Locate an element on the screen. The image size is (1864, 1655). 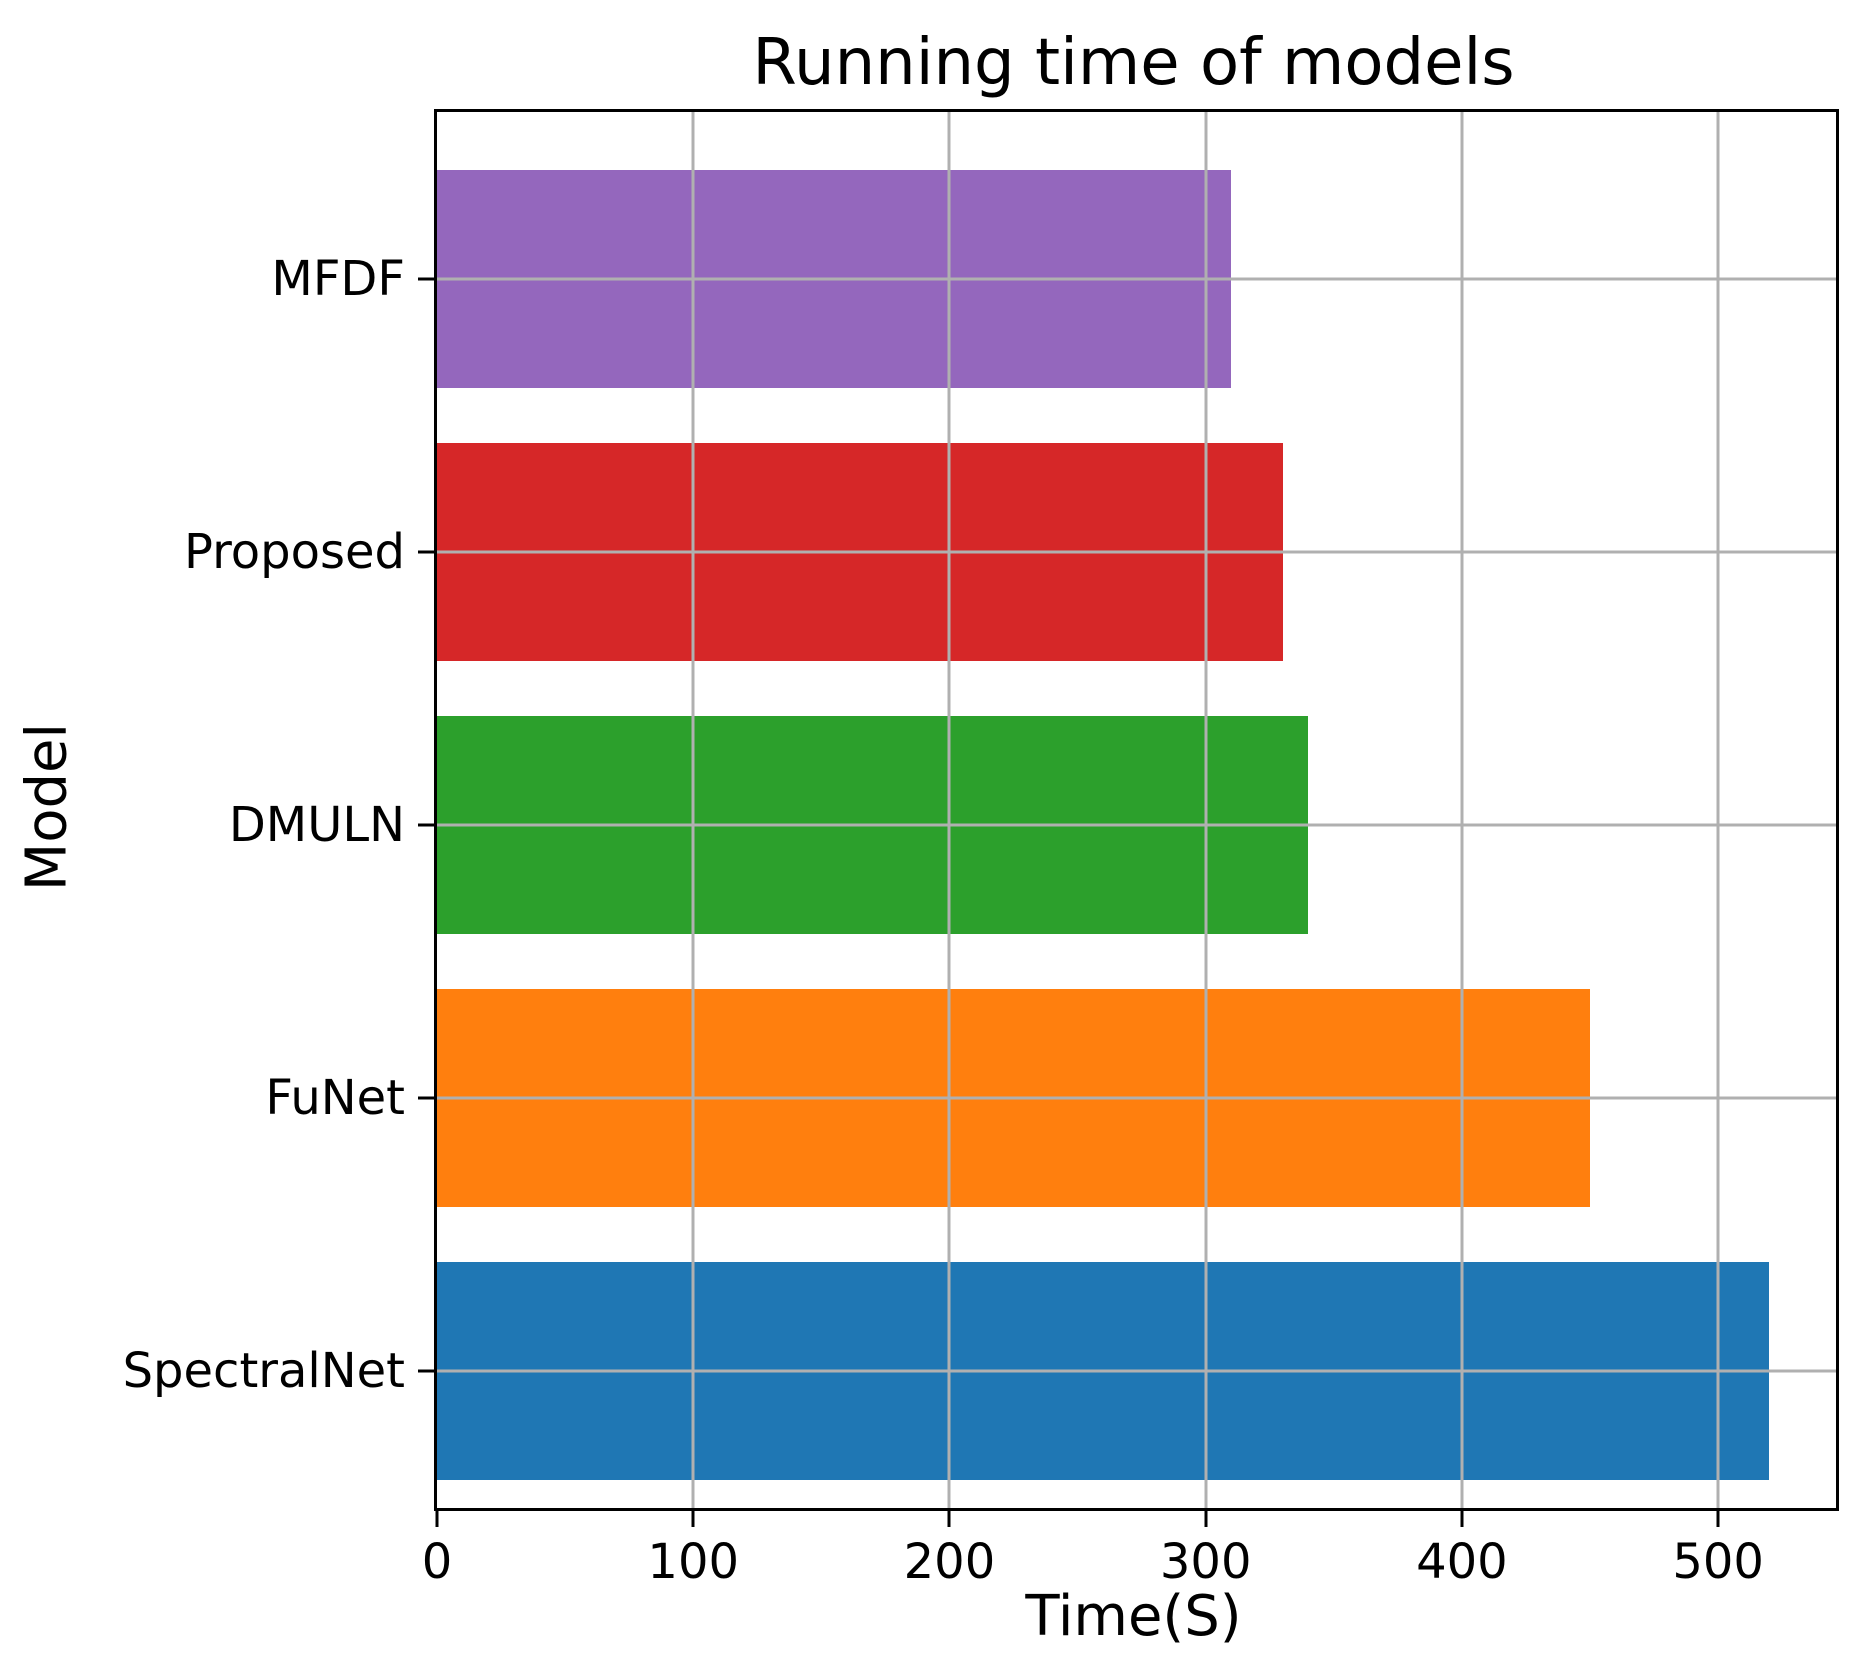
y-tick-label-funet: FuNet is located at coordinates (335, 1097).